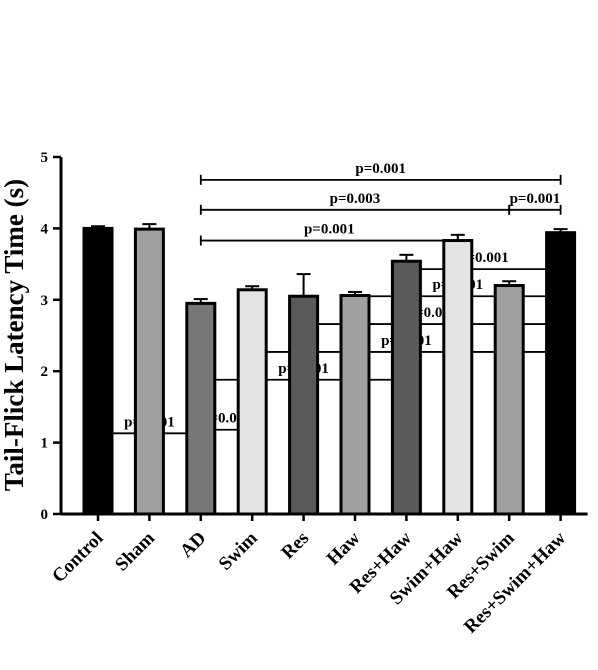 The width and height of the screenshot is (598, 670). Describe the element at coordinates (14, 335) in the screenshot. I see `y-axis-label: Tail-Flick Latency Time (s)` at that location.